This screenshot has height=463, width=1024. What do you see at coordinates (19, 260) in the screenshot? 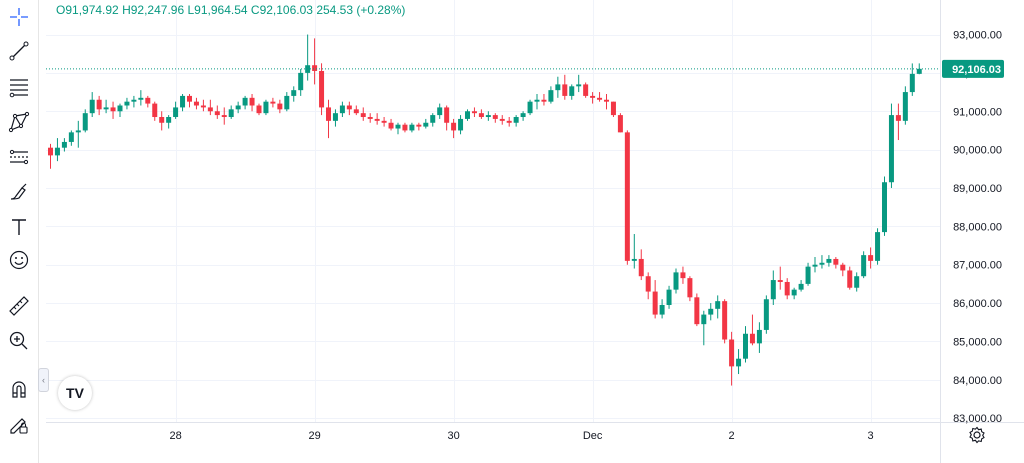
I see `emoji-icon` at bounding box center [19, 260].